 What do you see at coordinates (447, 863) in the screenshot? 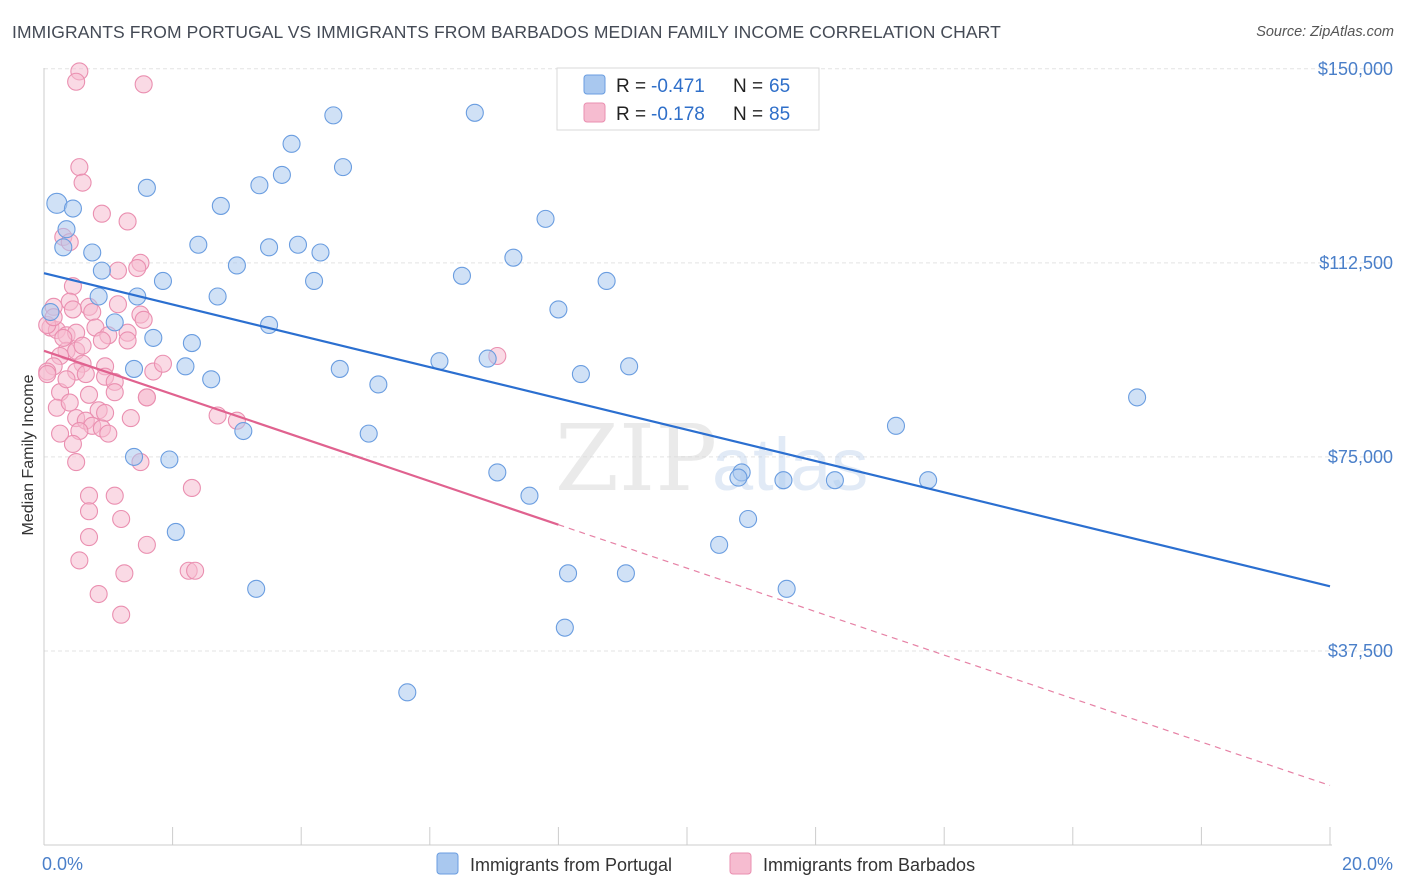
I see `bottom-legend-swatch-portugal` at bounding box center [447, 863].